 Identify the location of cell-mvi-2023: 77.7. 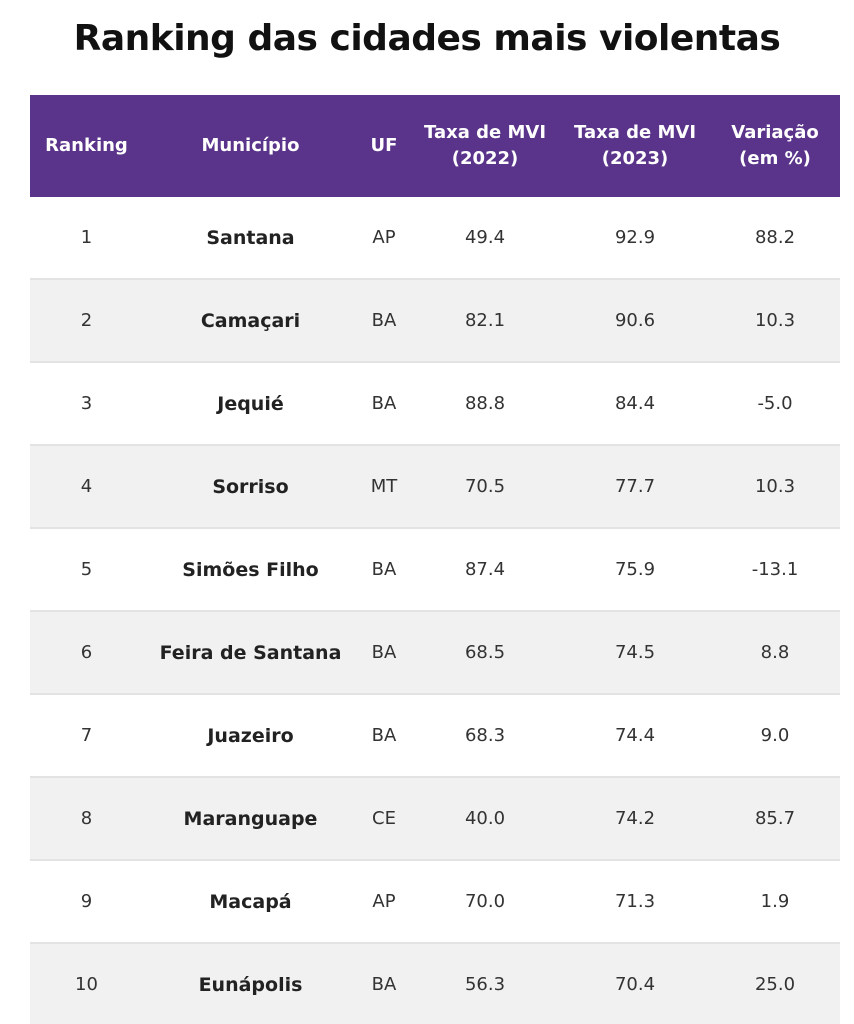
(635, 486).